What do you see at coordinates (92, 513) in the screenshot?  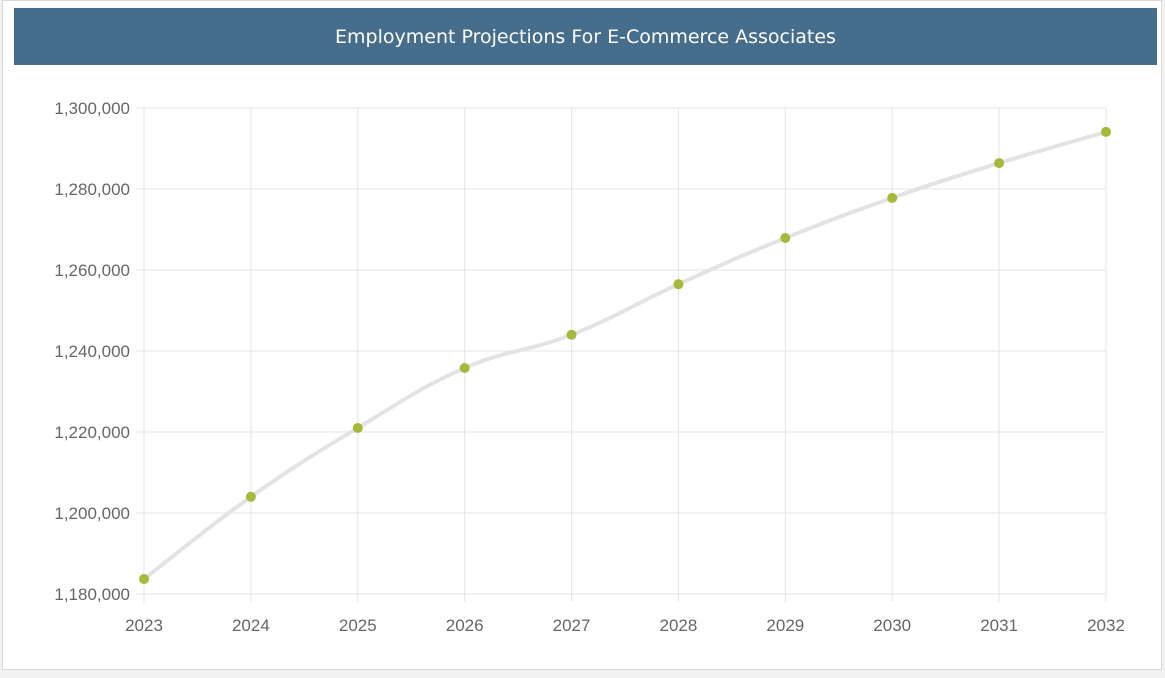 I see `y-tick-label: 1,200,000` at bounding box center [92, 513].